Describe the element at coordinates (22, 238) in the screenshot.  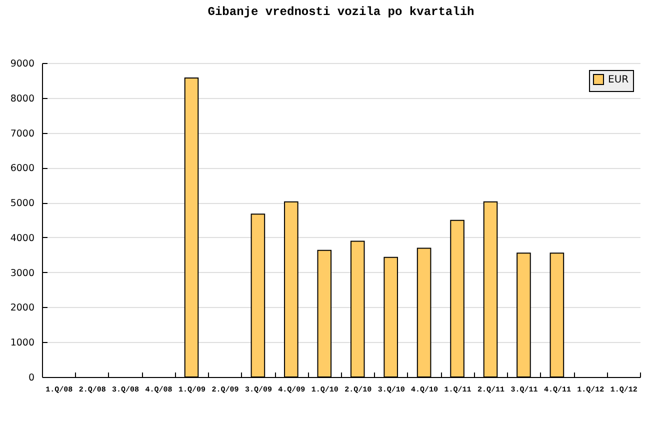
I see `y-tick-label: 4000` at that location.